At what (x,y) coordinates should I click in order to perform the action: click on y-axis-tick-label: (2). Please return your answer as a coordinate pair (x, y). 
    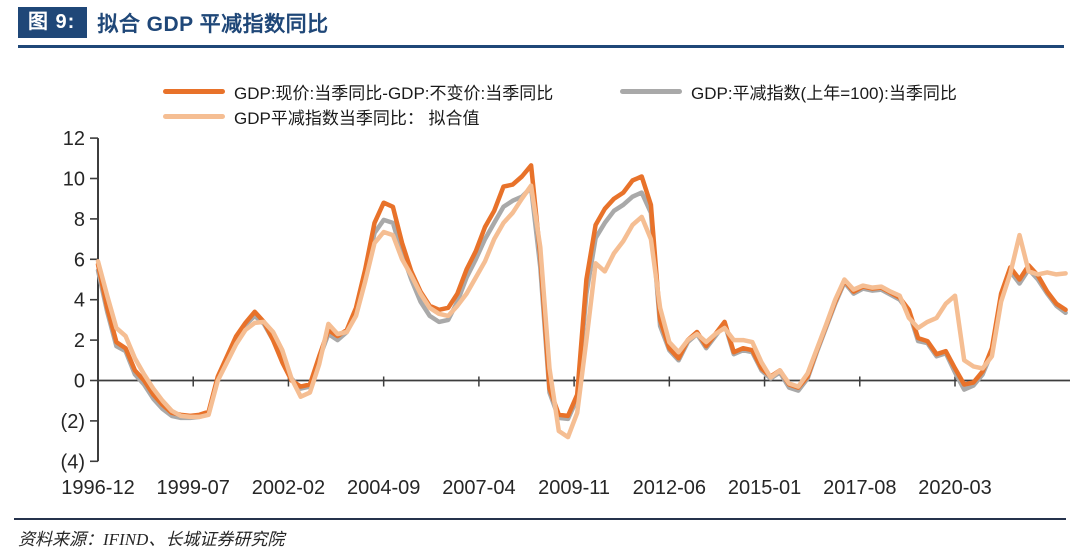
    Looking at the image, I should click on (73, 422).